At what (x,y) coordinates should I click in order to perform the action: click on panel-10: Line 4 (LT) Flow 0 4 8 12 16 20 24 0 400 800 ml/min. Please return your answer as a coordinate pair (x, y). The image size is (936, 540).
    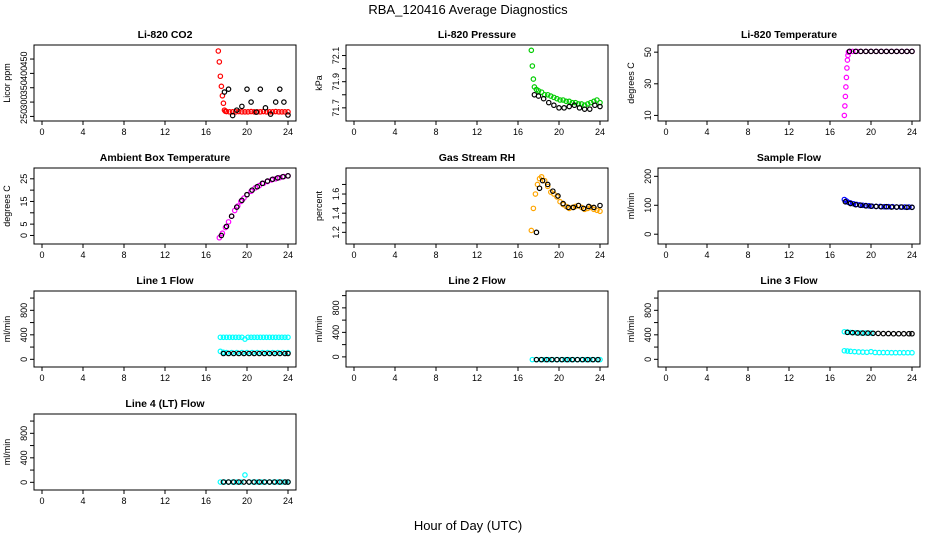
    Looking at the image, I should click on (149, 452).